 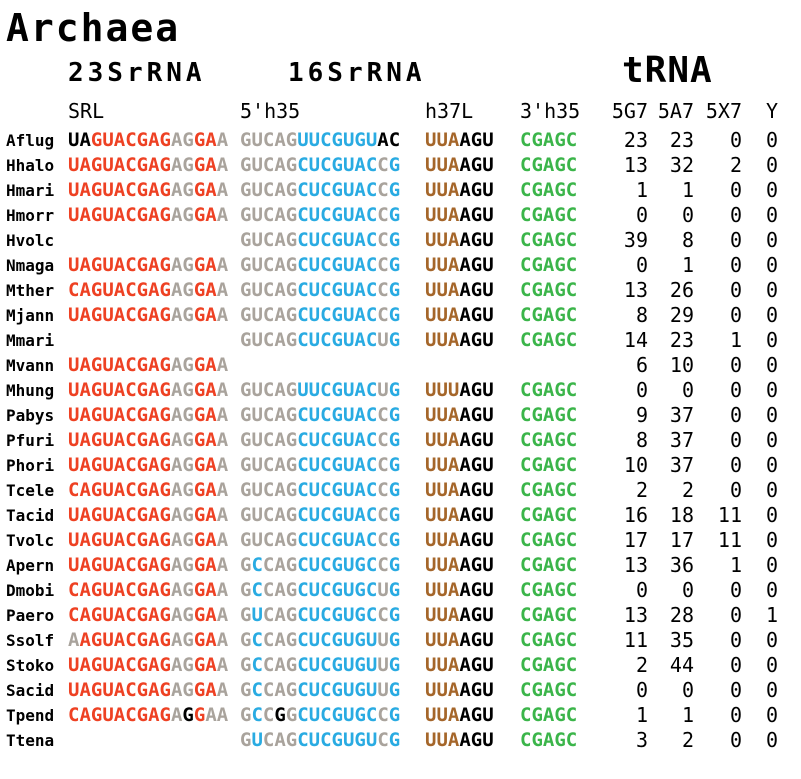 What do you see at coordinates (30, 740) in the screenshot?
I see `species-label: Ttena` at bounding box center [30, 740].